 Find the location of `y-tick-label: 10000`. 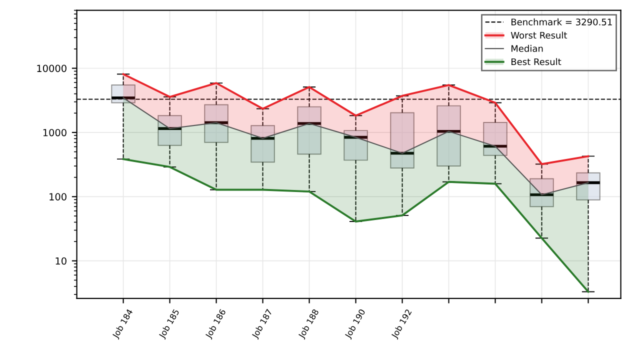

y-tick-label: 10000 is located at coordinates (51, 68).